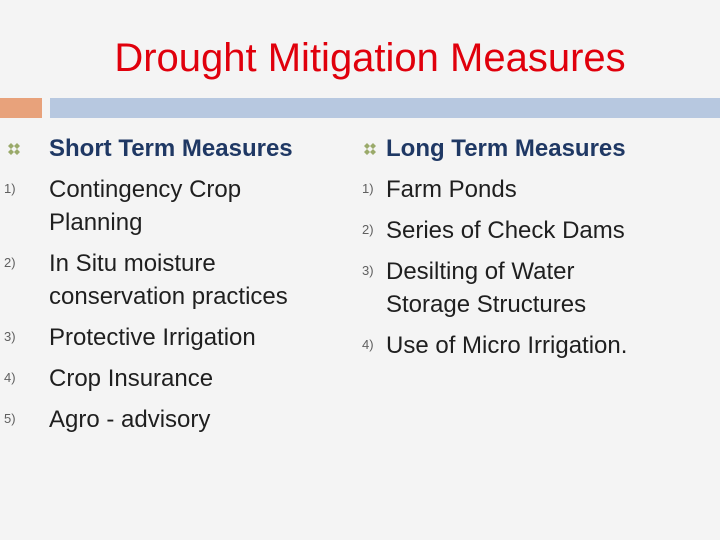  I want to click on list-item-text: Crop Insurance, so click(131, 378).